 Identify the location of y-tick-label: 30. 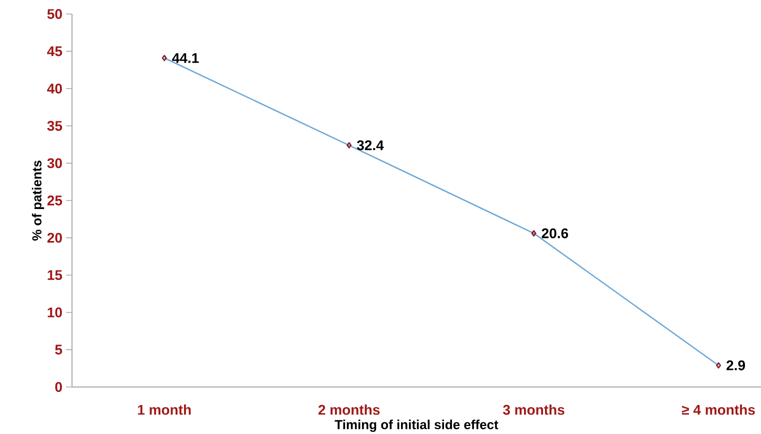
(54, 163).